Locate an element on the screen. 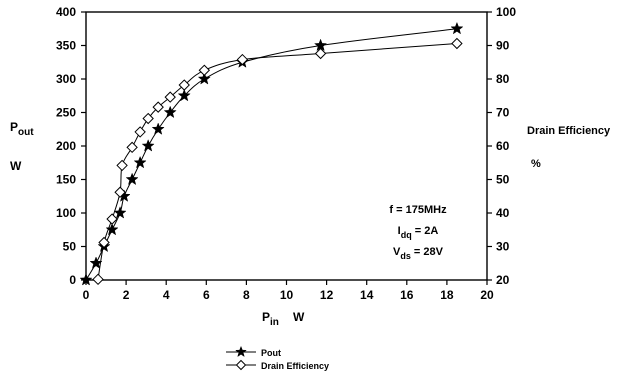 Image resolution: width=628 pixels, height=378 pixels. y-left-tick-label: 0 is located at coordinates (72, 280).